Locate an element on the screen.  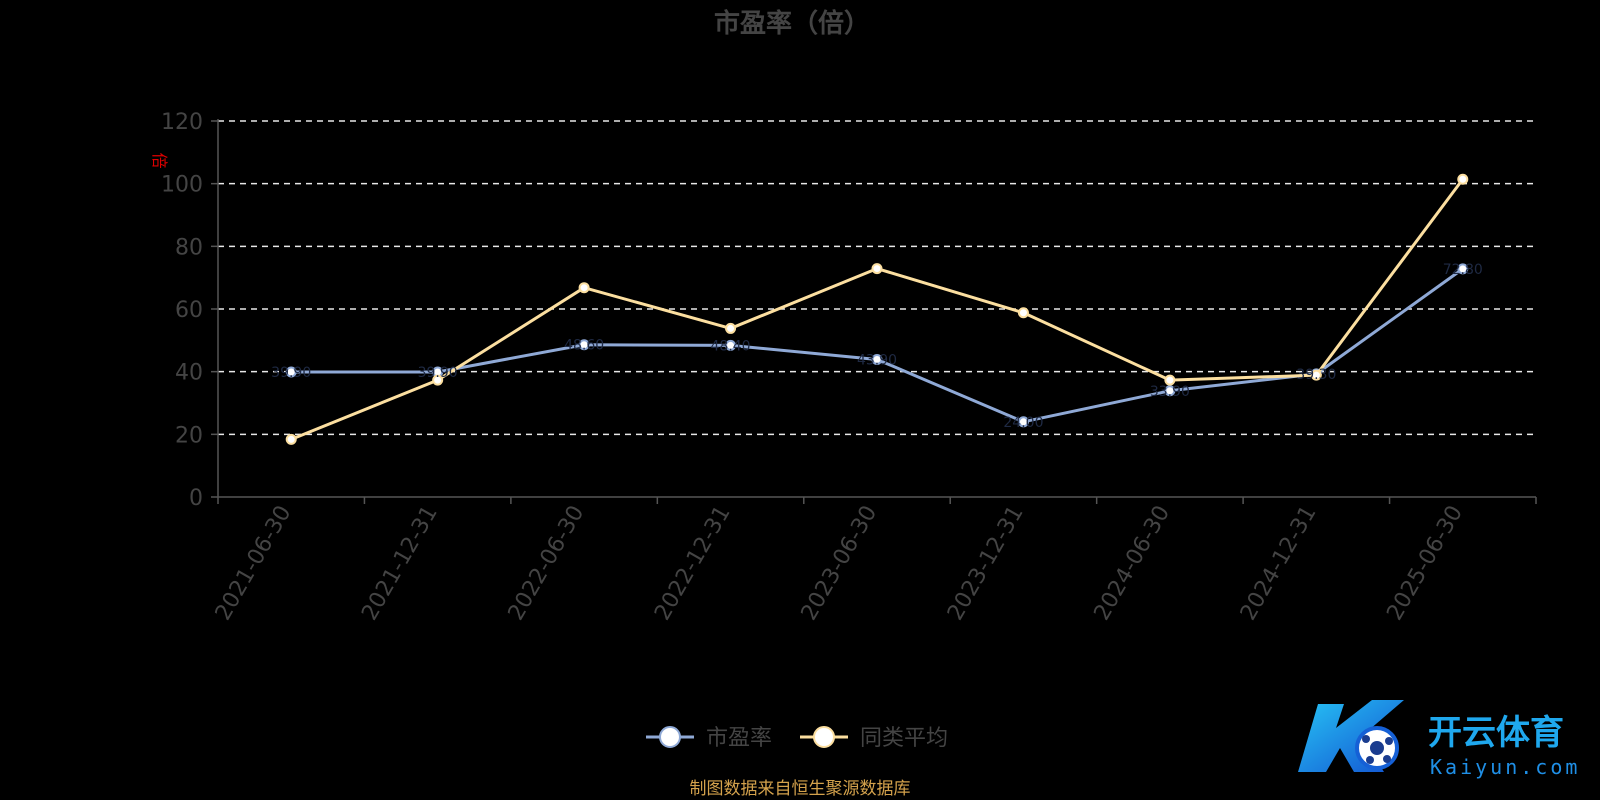
x-tick-label: 2025-06-30 is located at coordinates (1425, 563).